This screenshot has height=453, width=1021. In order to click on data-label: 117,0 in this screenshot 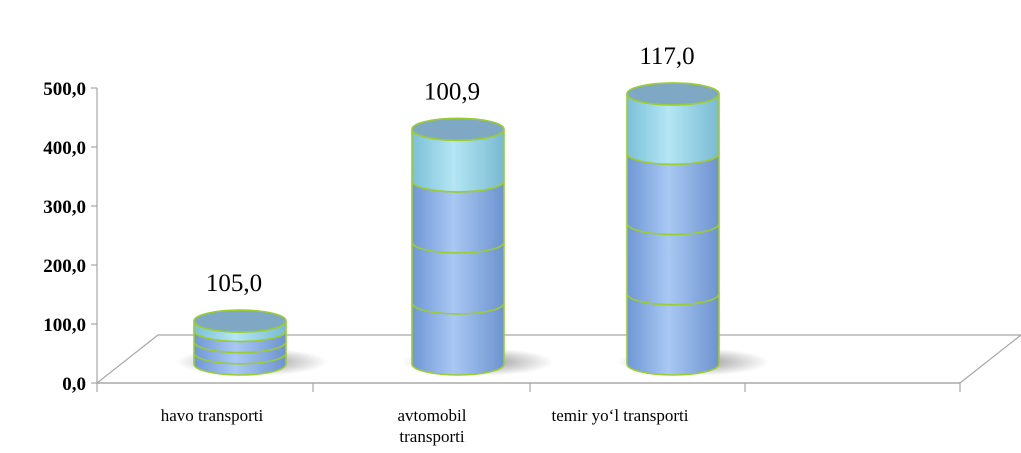, I will do `click(666, 56)`.